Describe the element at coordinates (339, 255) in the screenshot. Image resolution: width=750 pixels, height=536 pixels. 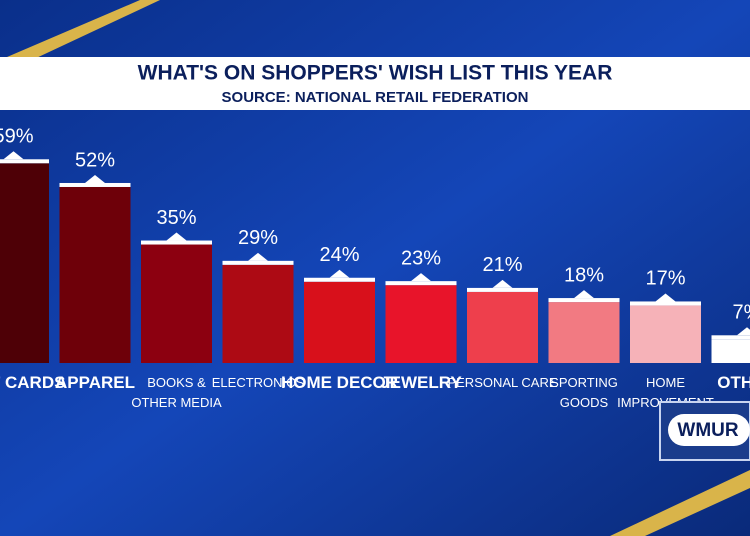
I see `value-label: 24%` at that location.